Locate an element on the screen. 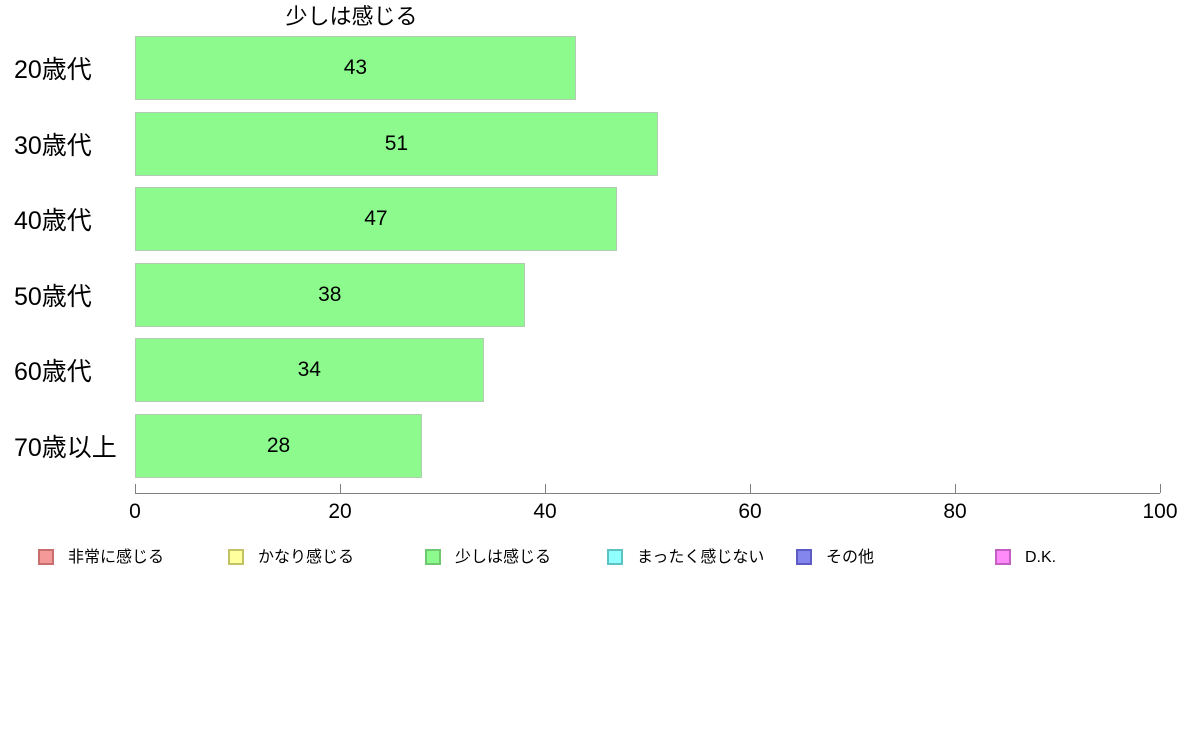 The height and width of the screenshot is (736, 1188). bar-row: 30歳代 51 is located at coordinates (594, 143).